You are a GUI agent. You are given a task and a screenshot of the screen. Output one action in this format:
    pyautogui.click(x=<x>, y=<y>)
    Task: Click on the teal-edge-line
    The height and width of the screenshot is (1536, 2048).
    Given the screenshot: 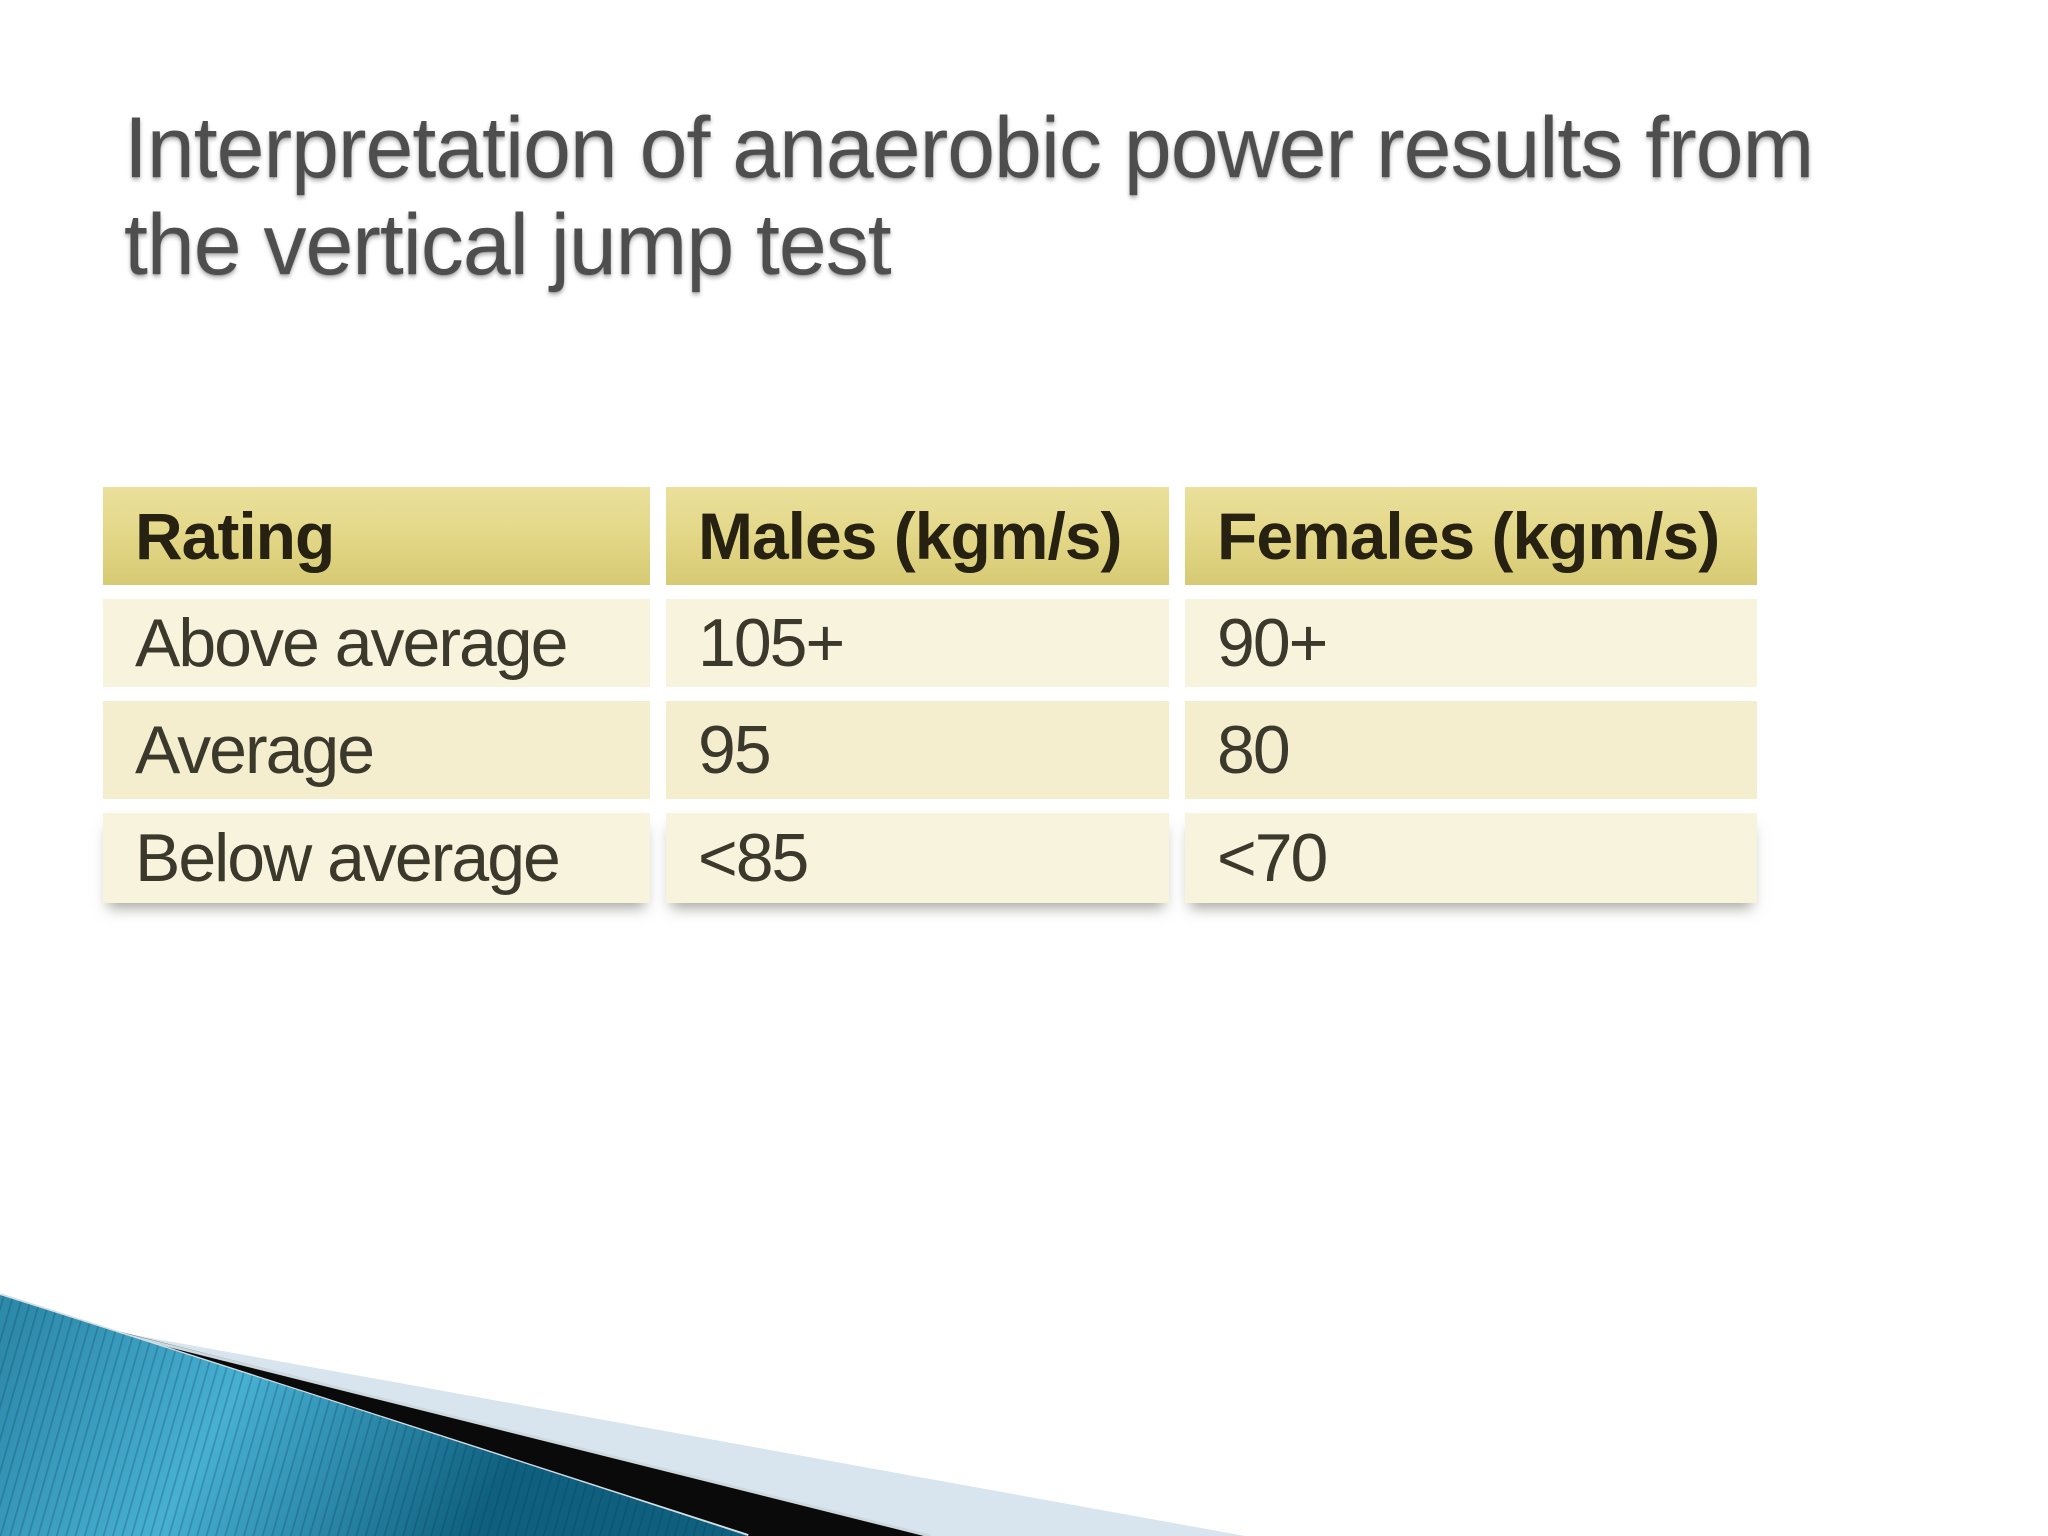 What is the action you would take?
    pyautogui.click(x=374, y=1414)
    